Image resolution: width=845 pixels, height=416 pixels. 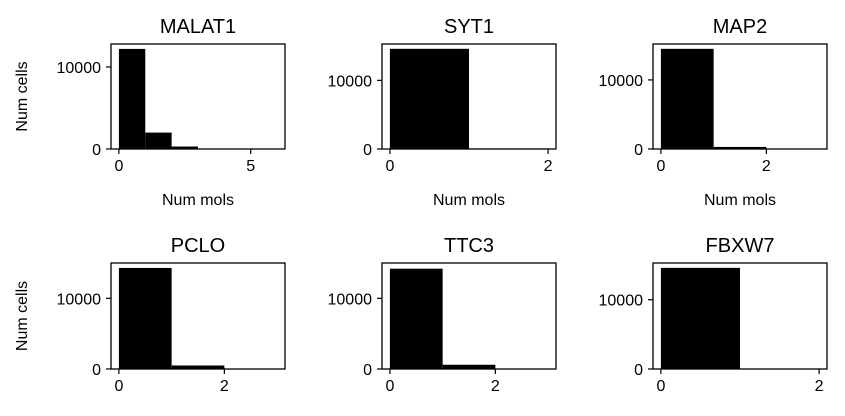 I want to click on panel-title: FBXW7, so click(x=740, y=246).